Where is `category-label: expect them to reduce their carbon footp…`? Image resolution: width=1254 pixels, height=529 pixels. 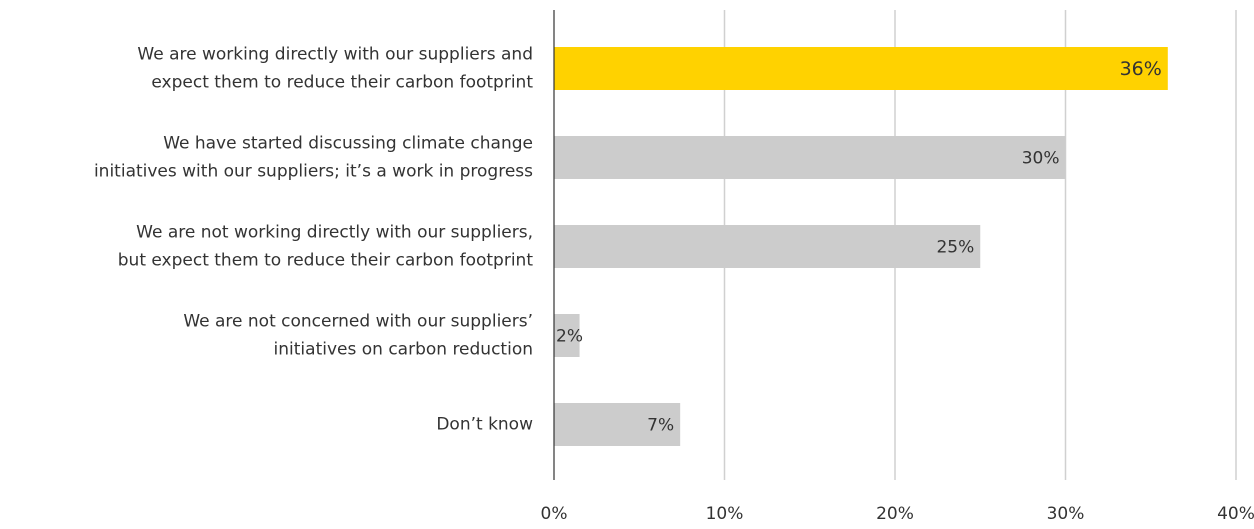 category-label: expect them to reduce their carbon footp… is located at coordinates (342, 83).